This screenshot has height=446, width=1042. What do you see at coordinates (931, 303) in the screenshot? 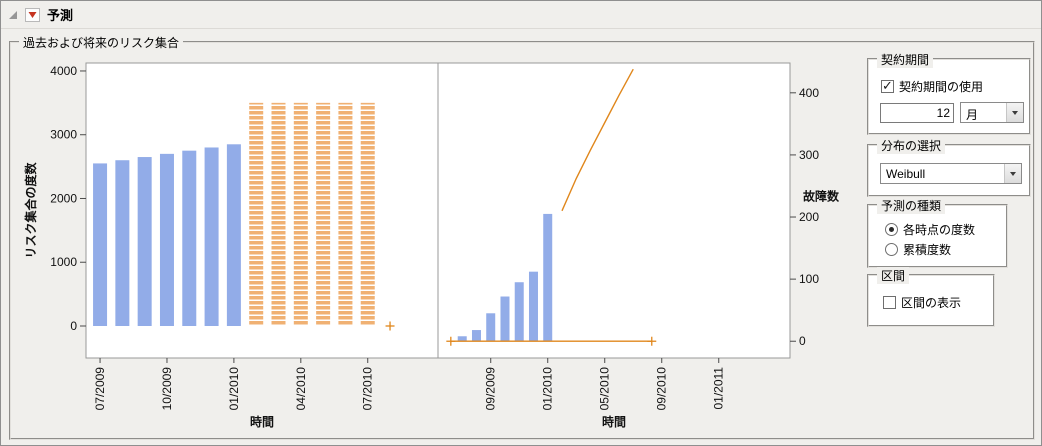
I see `show-interval-label: 区間の表示` at bounding box center [931, 303].